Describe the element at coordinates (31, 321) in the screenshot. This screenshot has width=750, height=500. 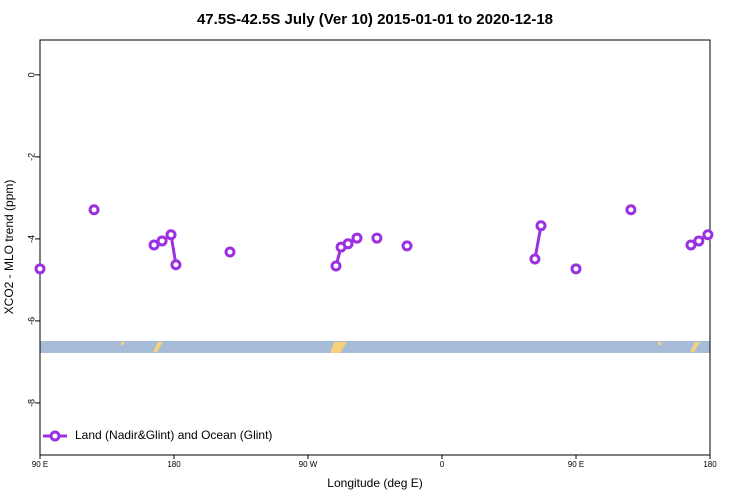
I see `y-tick-label: -6` at that location.